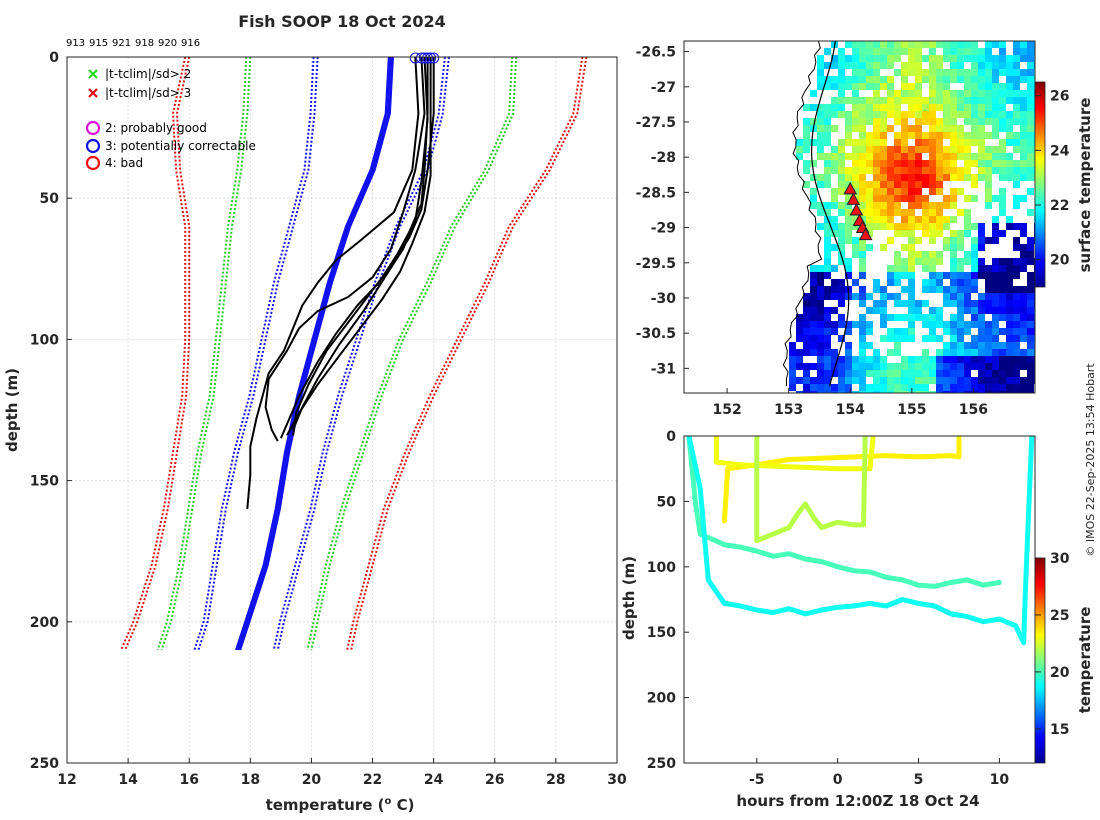  Describe the element at coordinates (1085, 660) in the screenshot. I see `temperature-colorbar-label: temperature` at that location.